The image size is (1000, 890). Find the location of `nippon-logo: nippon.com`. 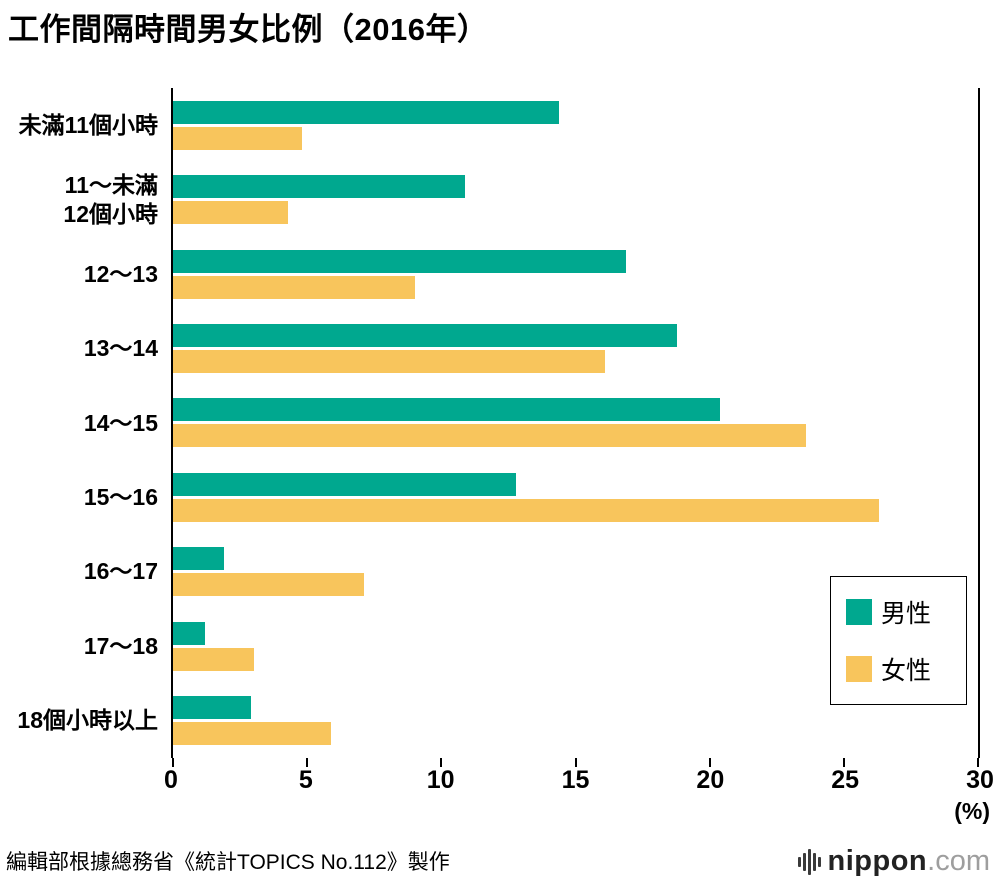

nippon-logo: nippon.com is located at coordinates (893, 861).